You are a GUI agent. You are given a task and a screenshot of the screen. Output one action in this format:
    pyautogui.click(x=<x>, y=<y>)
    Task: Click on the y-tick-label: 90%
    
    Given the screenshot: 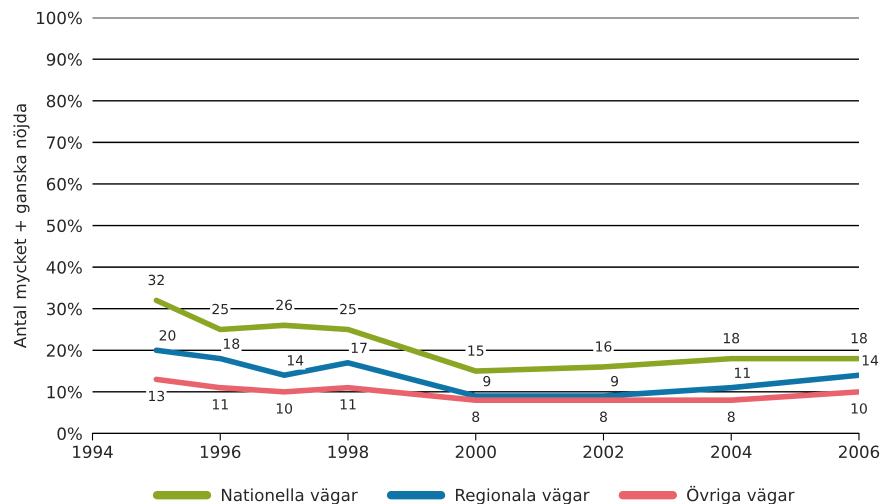 What is the action you would take?
    pyautogui.click(x=64, y=59)
    